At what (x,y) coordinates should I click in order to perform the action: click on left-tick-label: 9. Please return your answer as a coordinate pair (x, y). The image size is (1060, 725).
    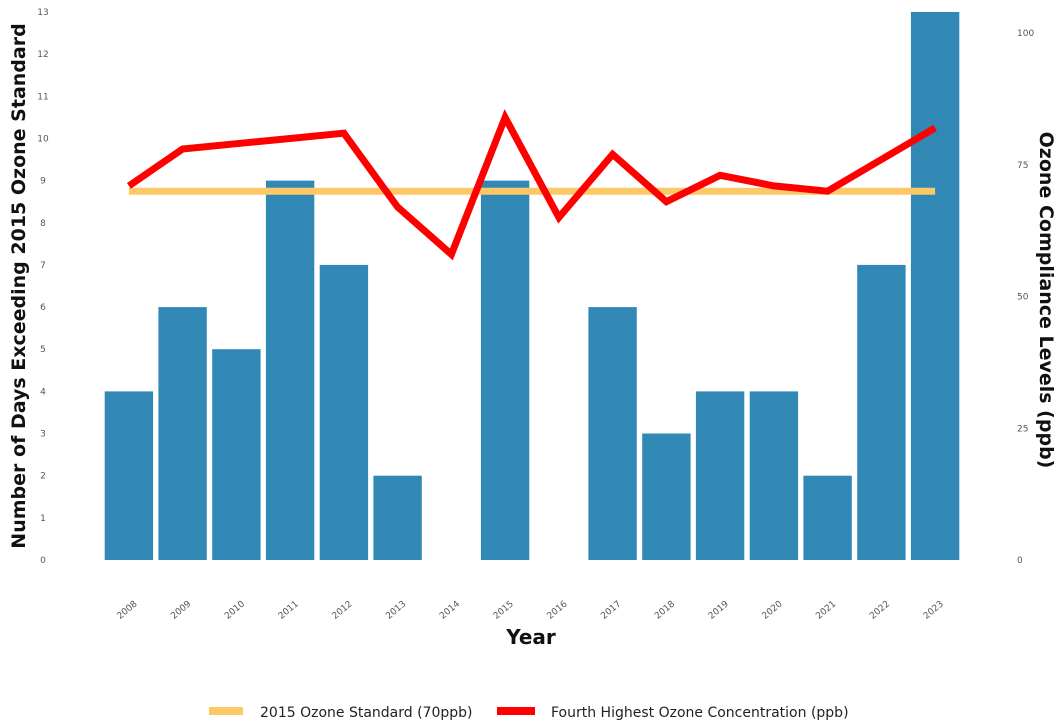
    Looking at the image, I should click on (43, 182).